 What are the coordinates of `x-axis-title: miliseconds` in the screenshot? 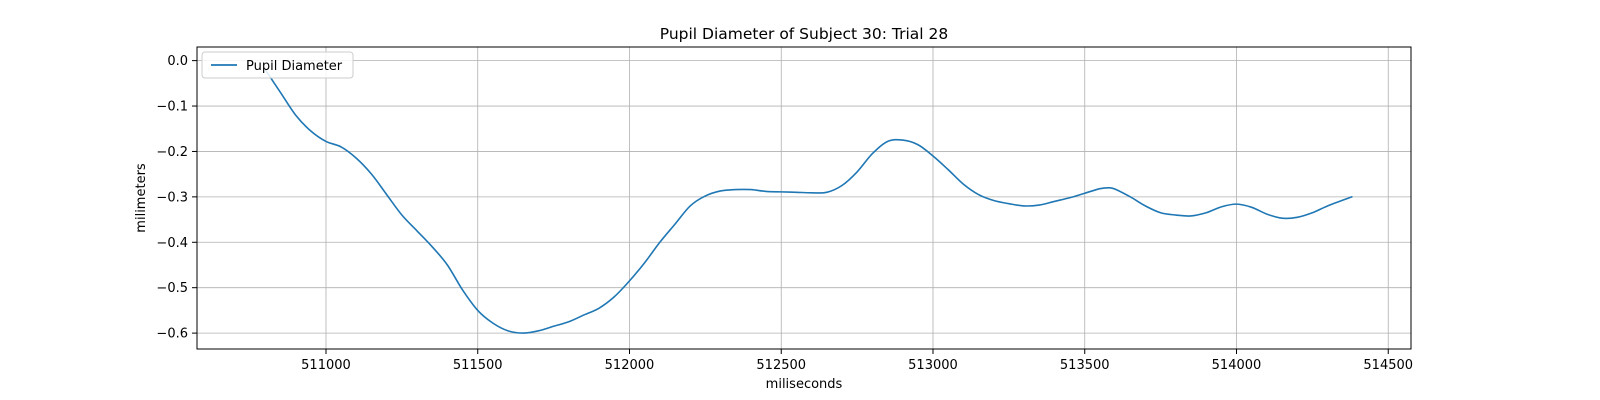 It's located at (804, 384).